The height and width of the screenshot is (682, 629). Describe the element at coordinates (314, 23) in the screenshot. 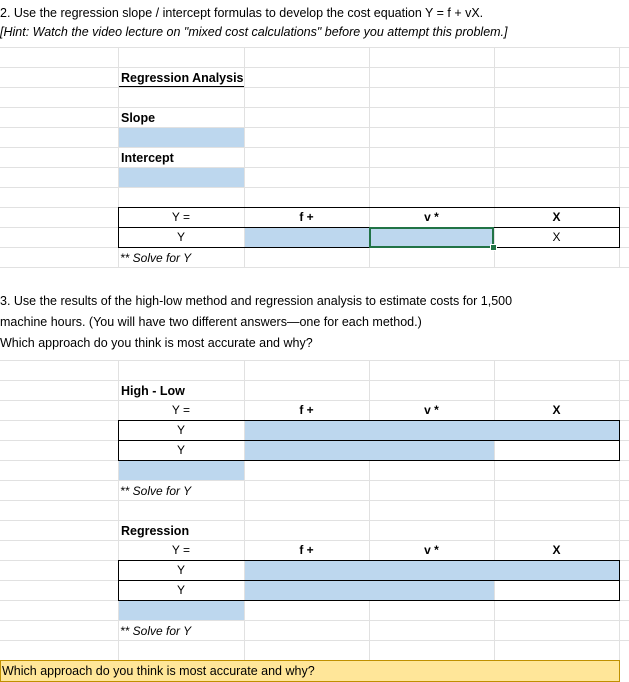

I see `q2-text-area` at that location.